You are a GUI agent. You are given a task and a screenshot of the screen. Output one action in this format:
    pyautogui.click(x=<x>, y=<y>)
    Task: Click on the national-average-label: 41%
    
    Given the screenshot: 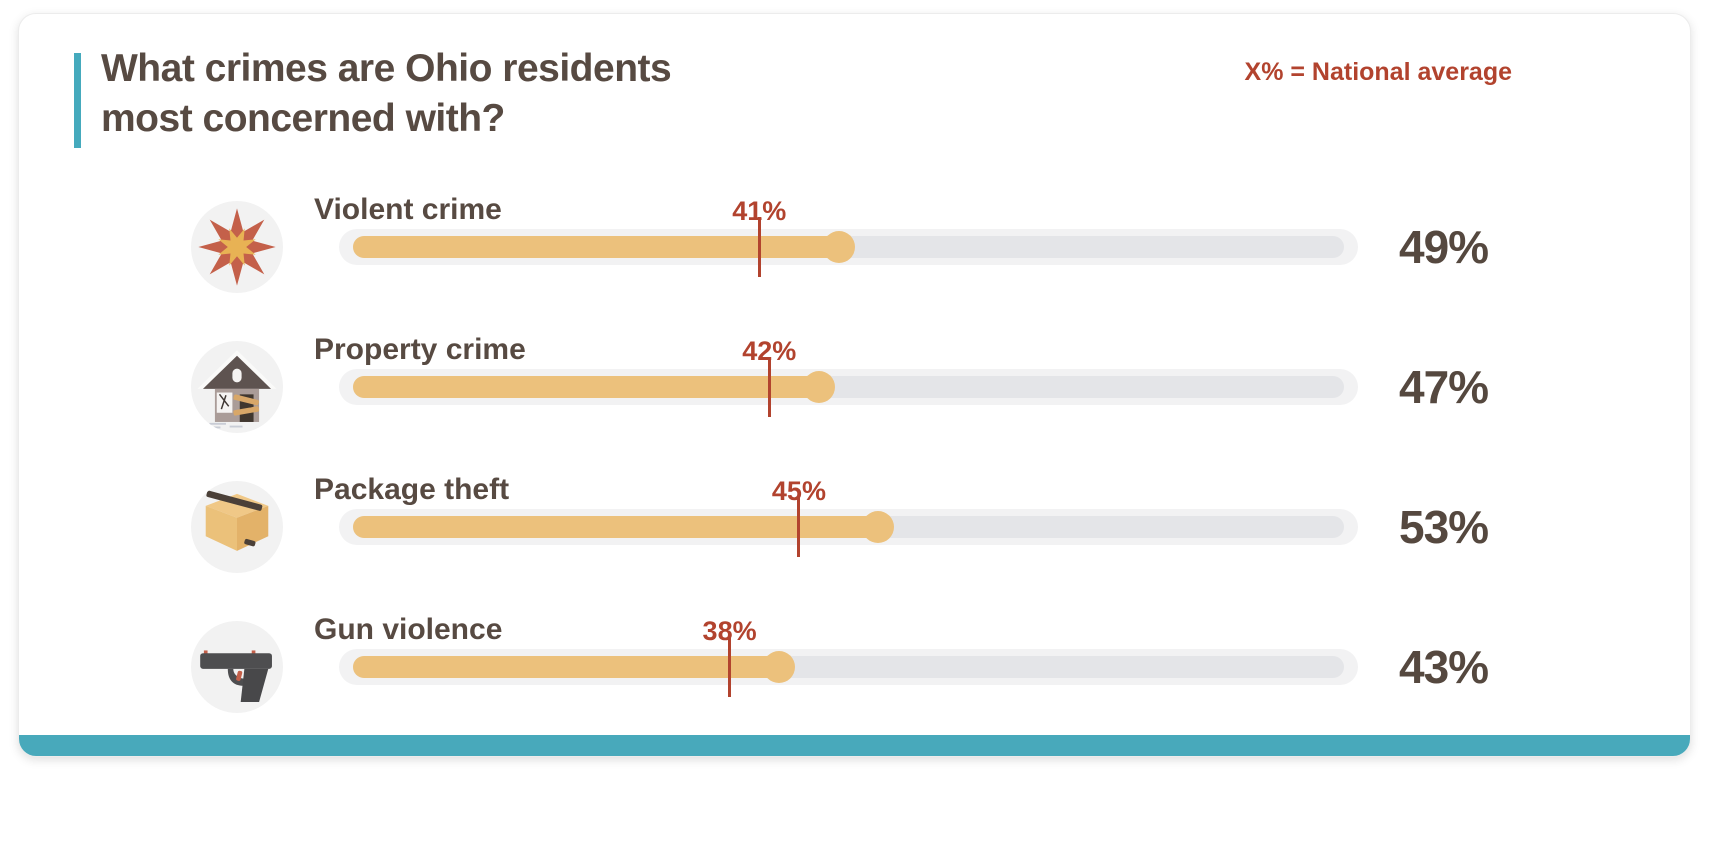 What is the action you would take?
    pyautogui.click(x=759, y=211)
    